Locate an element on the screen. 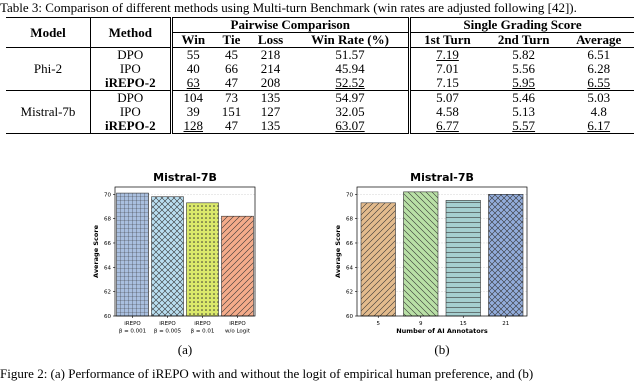 The width and height of the screenshot is (640, 382). table-cell: 1st Turn is located at coordinates (446, 40).